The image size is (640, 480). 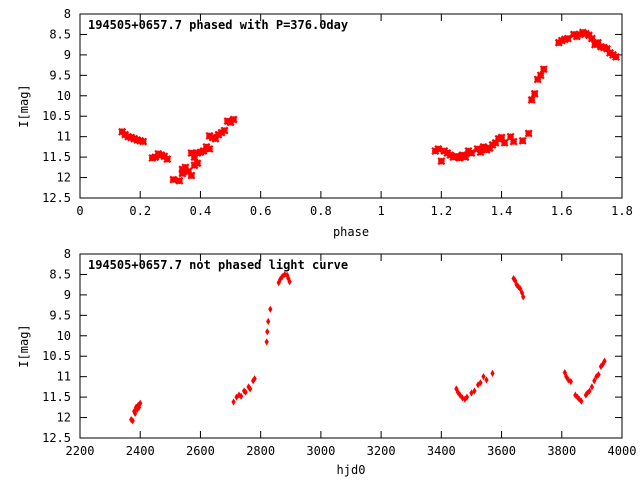 What do you see at coordinates (622, 451) in the screenshot?
I see `unphased-x-tick-label: 4000` at bounding box center [622, 451].